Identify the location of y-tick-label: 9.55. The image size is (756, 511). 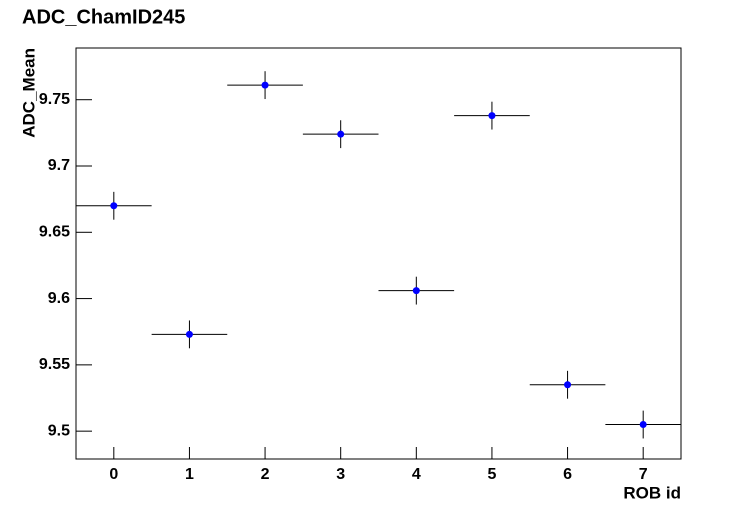
(54, 364).